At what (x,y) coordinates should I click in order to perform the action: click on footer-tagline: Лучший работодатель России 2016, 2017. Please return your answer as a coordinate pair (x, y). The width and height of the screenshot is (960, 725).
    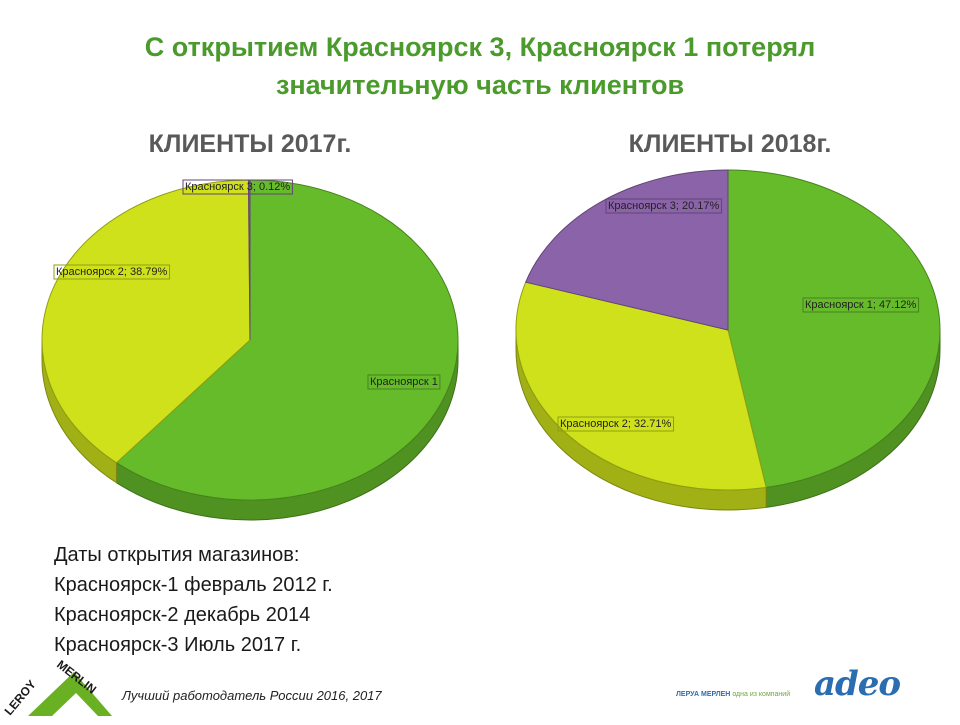
    Looking at the image, I should click on (252, 695).